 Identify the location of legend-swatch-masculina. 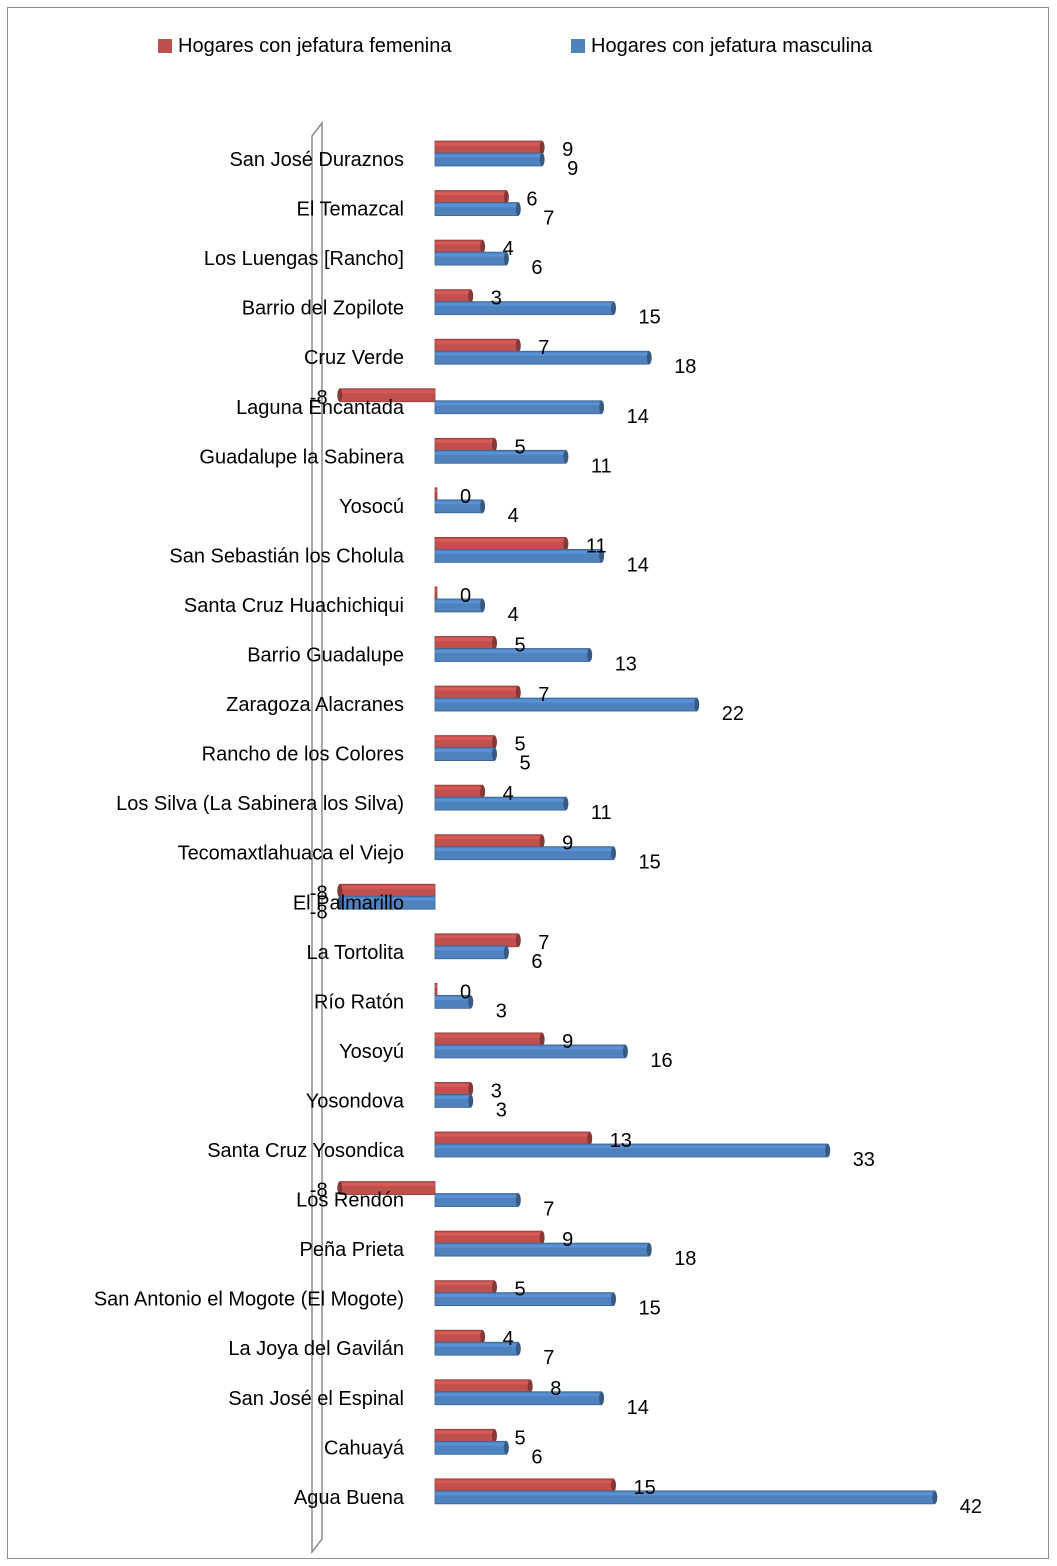
(578, 46).